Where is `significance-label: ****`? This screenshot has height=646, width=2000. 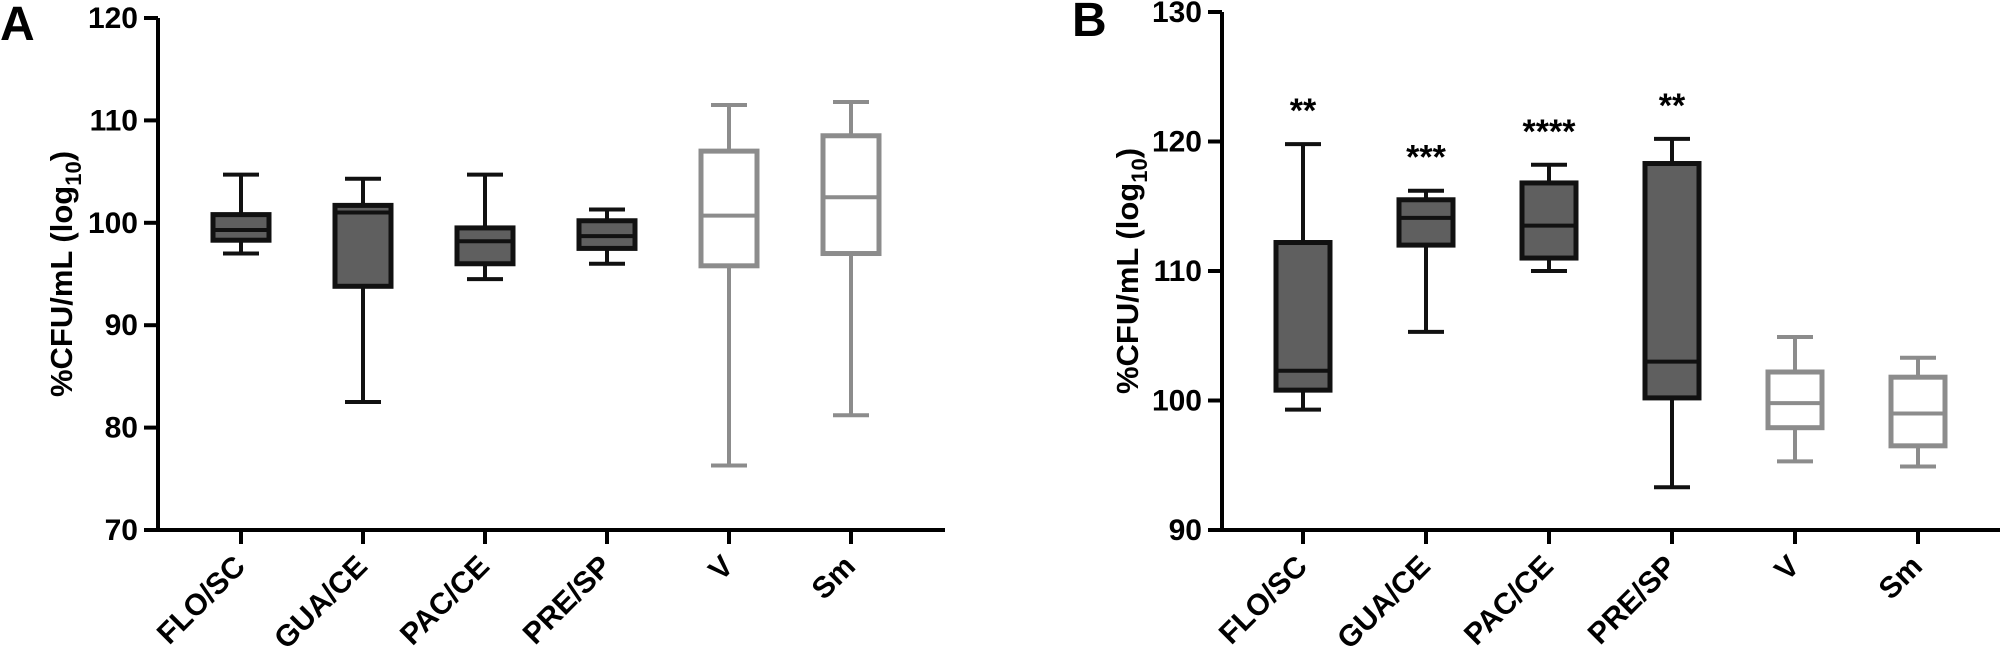
significance-label: **** is located at coordinates (1550, 132).